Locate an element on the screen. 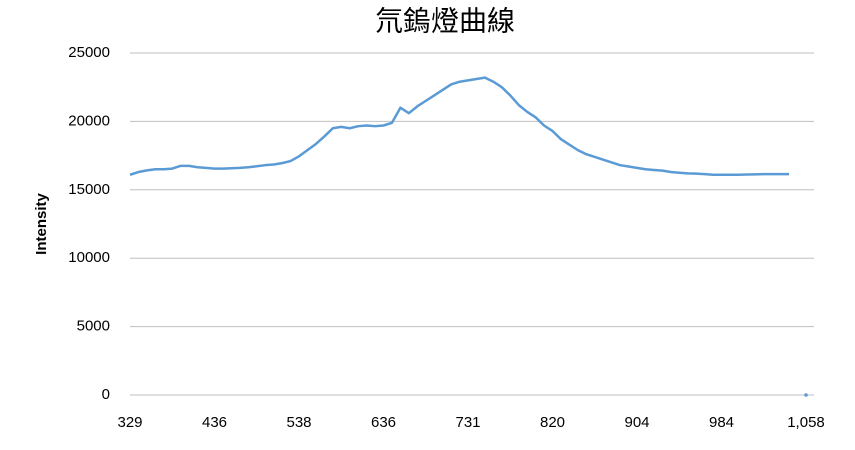 The image size is (855, 450). x-tick-label: 538 is located at coordinates (298, 422).